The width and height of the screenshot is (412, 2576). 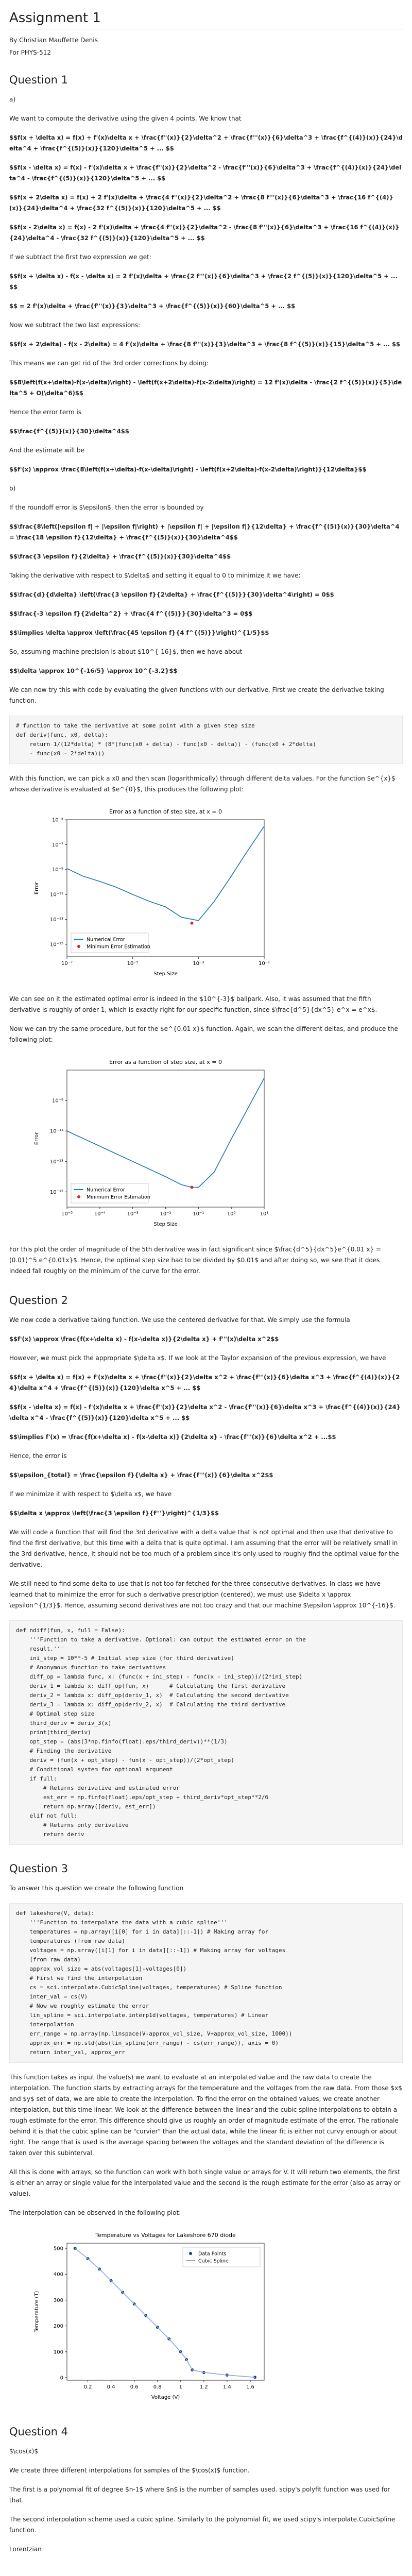 What do you see at coordinates (64, 1723) in the screenshot?
I see `code-line: third_deriv = deriv_3(x)` at bounding box center [64, 1723].